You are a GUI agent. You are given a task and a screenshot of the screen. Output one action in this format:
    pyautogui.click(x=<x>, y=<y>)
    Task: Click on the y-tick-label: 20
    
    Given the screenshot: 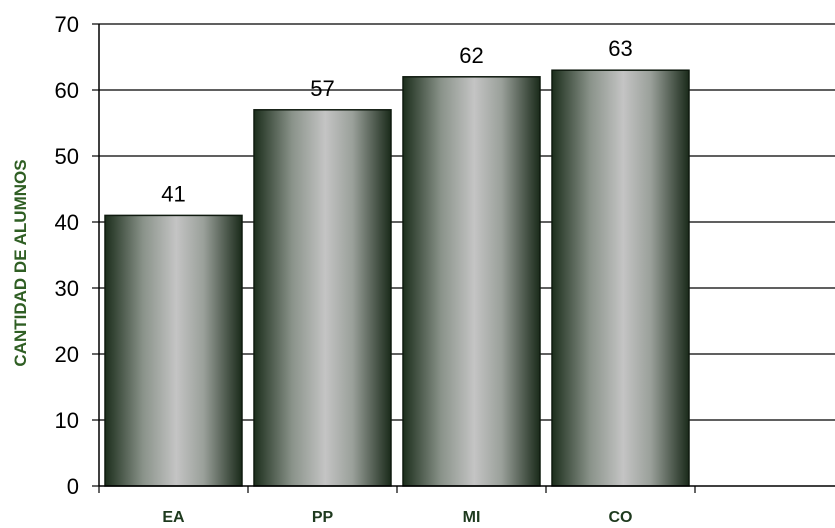 What is the action you would take?
    pyautogui.click(x=67, y=354)
    